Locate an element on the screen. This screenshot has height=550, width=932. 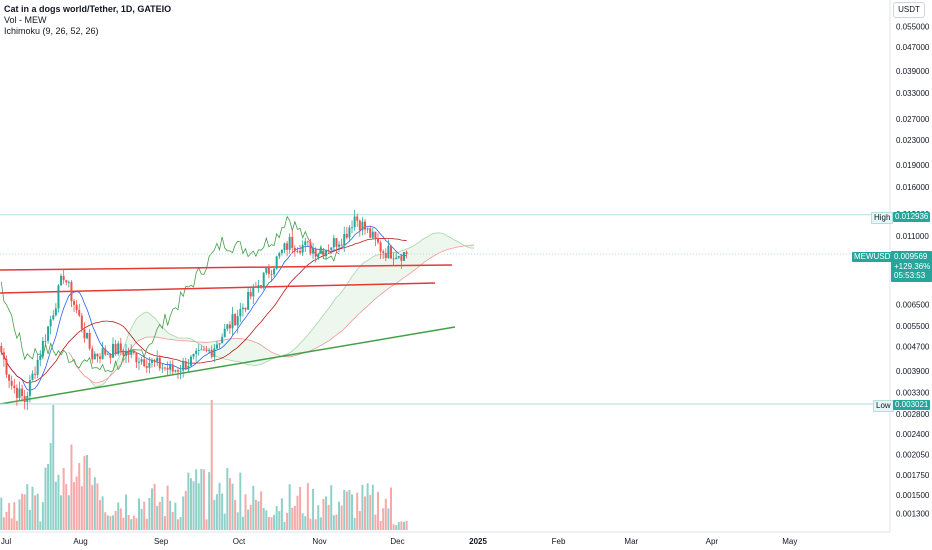
price-tick-label: 0.011000 is located at coordinates (912, 236).